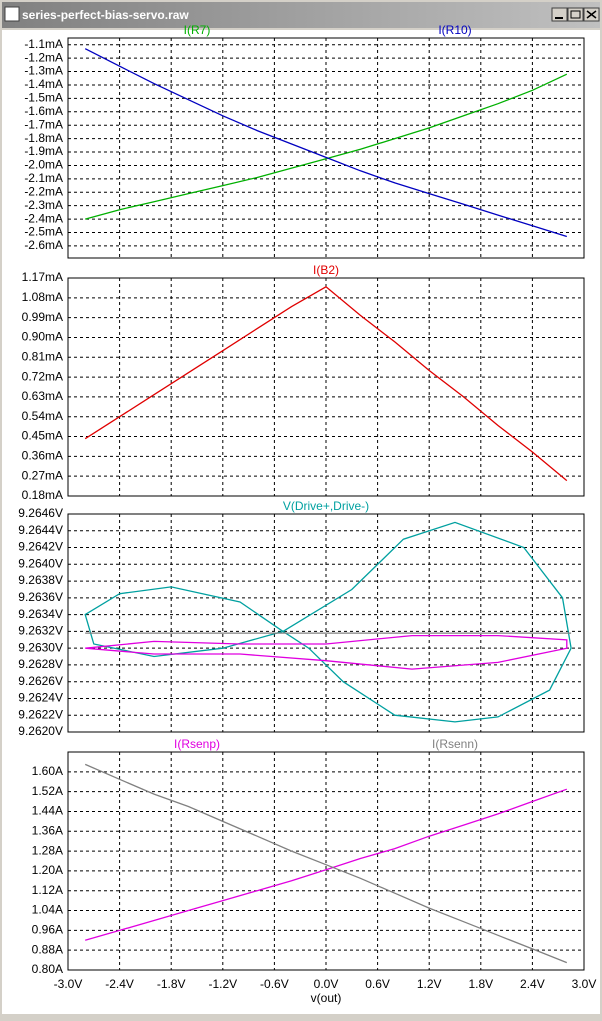  I want to click on y-tick-label: -2.2mA, so click(43, 191).